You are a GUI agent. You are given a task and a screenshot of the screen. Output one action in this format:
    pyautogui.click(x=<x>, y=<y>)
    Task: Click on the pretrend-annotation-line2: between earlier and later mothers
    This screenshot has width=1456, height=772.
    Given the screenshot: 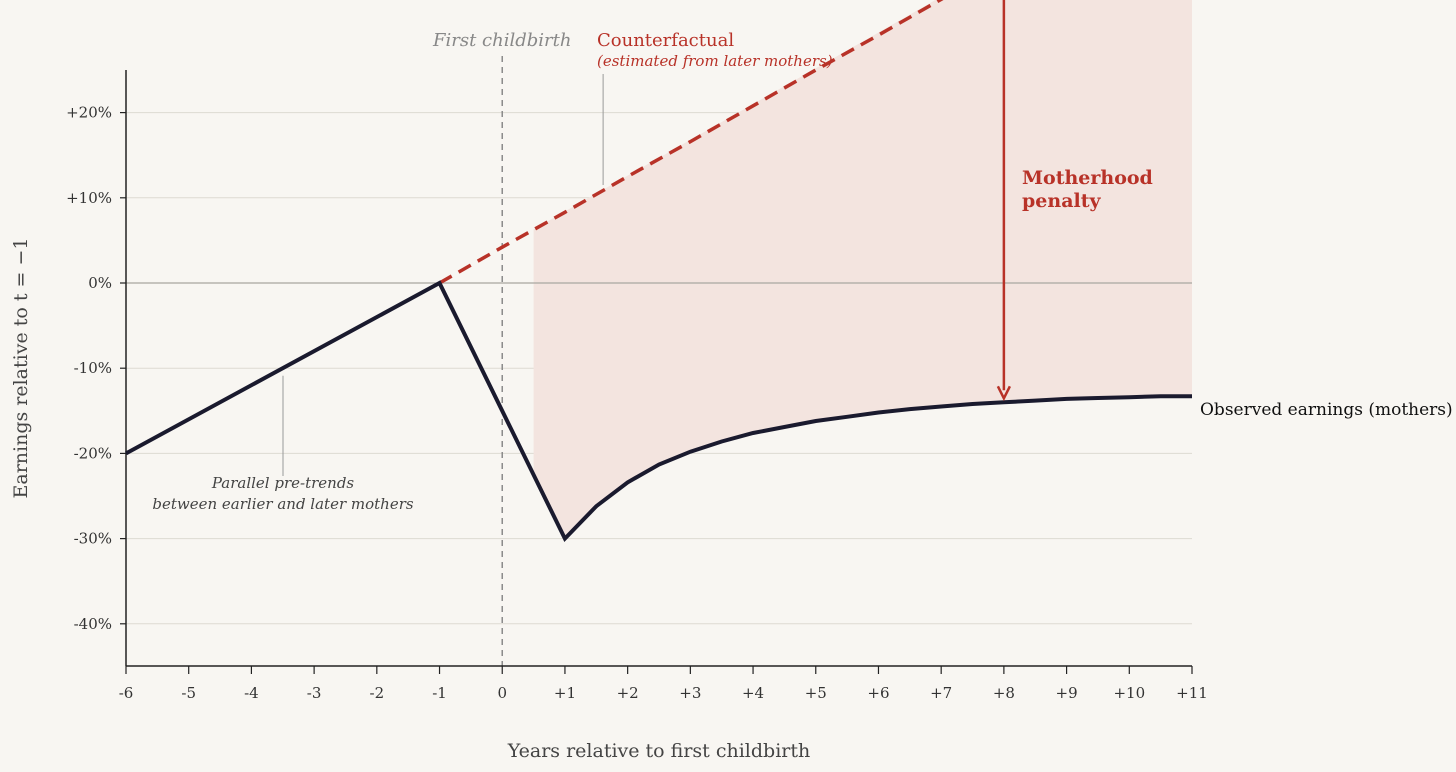 What is the action you would take?
    pyautogui.click(x=282, y=504)
    